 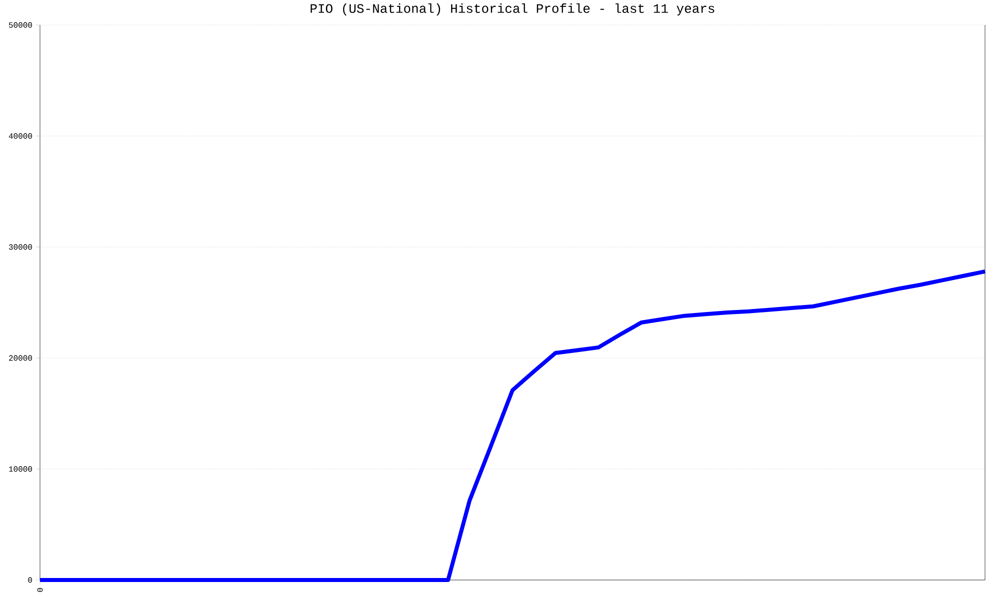 I want to click on y-tick-label: 30000, so click(x=20, y=247).